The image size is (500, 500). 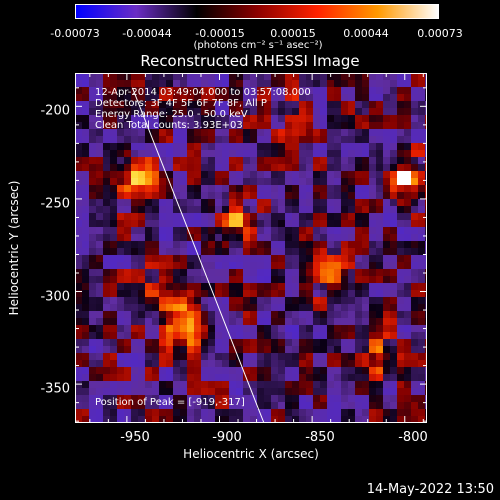 I want to click on annotation-detectors: Detectors: 3F 4F 5F 6F 7F 8F, All P, so click(x=181, y=103).